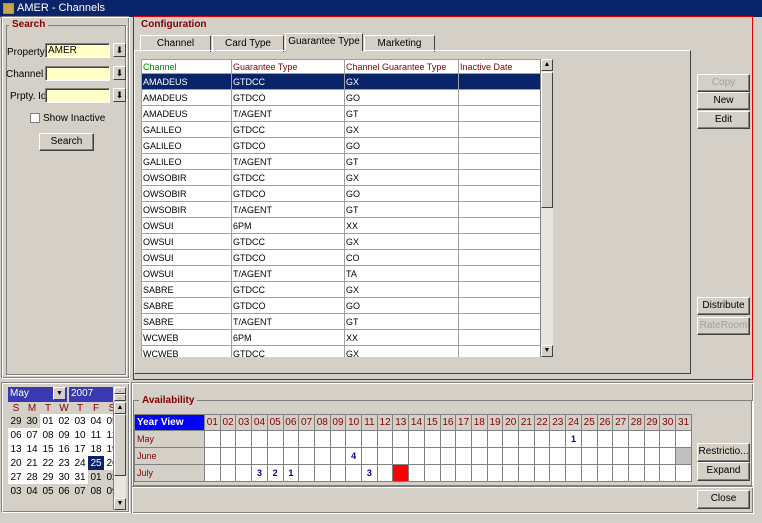 The image size is (762, 523). Describe the element at coordinates (723, 83) in the screenshot. I see `copy-button: Copy` at that location.